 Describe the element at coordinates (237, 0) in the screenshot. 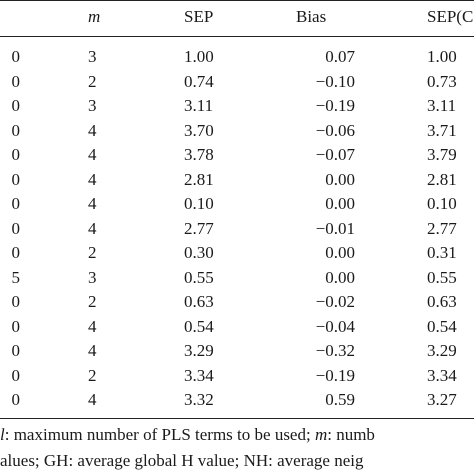

I see `table-top-rule` at that location.